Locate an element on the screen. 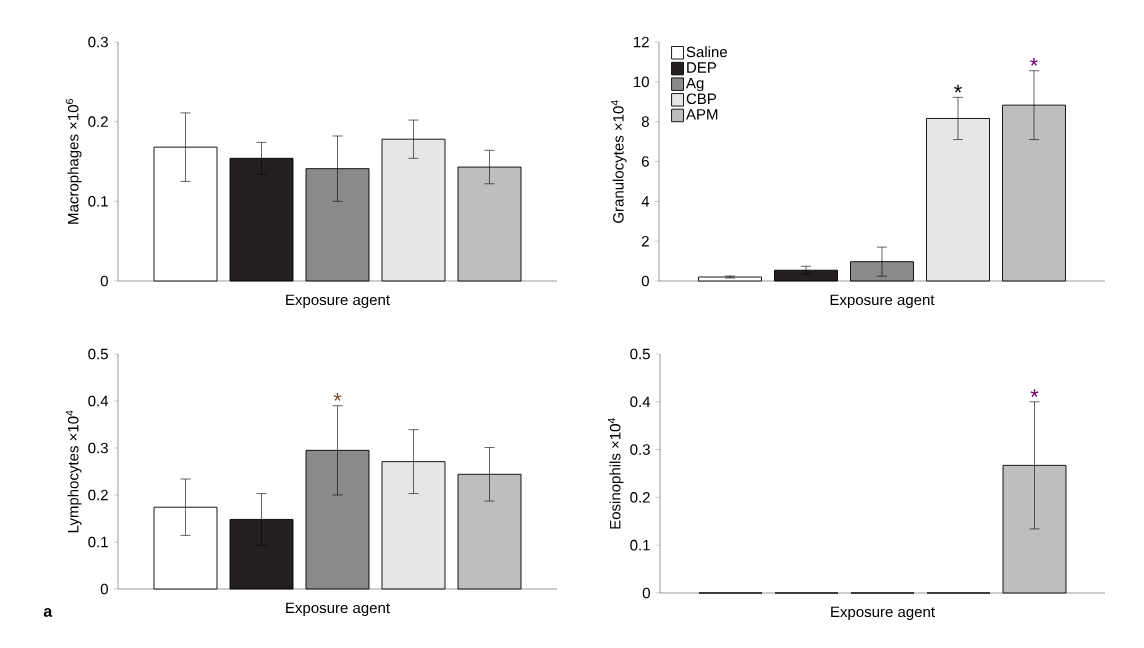 The width and height of the screenshot is (1144, 648). legend-label: Saline is located at coordinates (706, 52).